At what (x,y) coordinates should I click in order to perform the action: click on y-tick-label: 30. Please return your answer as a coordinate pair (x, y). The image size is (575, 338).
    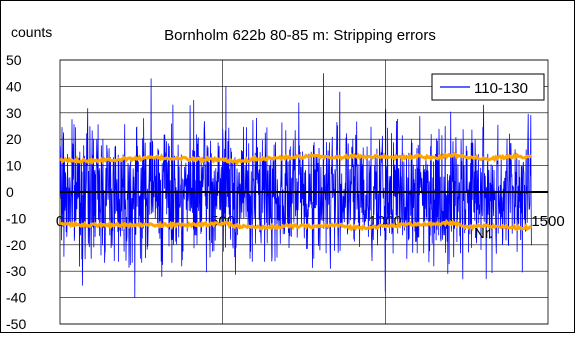
    Looking at the image, I should click on (14, 113).